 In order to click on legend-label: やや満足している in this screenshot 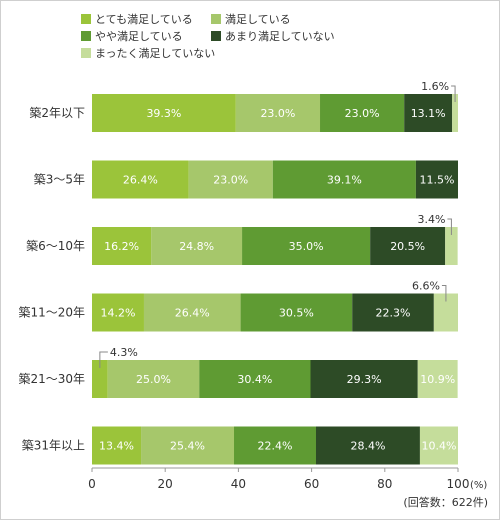, I will do `click(139, 36)`.